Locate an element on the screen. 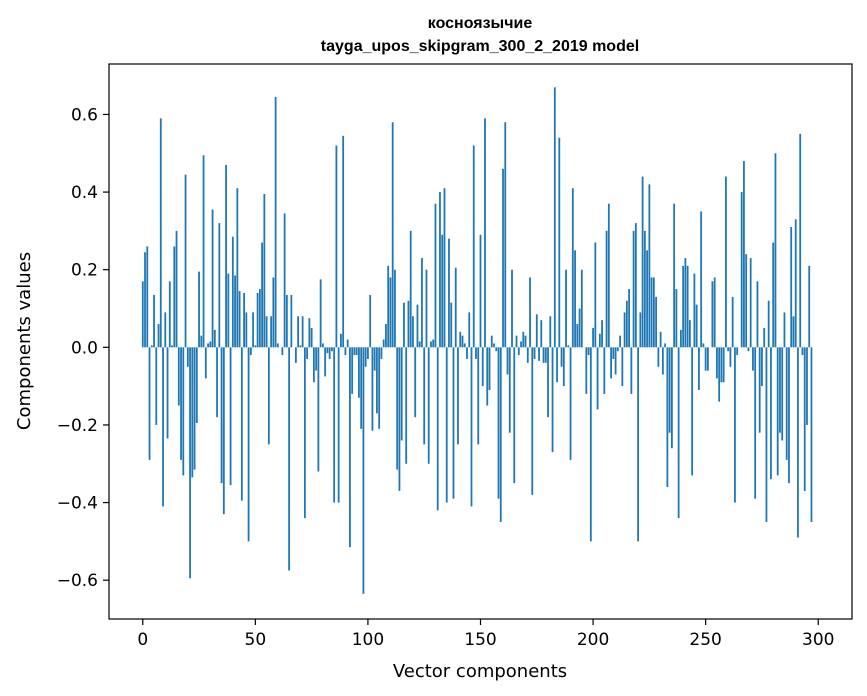  y-tick-label: 0.2 is located at coordinates (84, 271).